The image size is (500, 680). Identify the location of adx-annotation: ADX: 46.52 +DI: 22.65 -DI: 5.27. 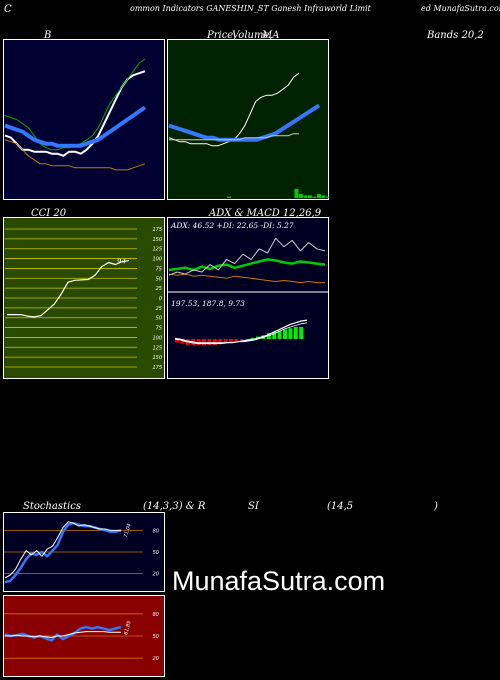
(232, 225).